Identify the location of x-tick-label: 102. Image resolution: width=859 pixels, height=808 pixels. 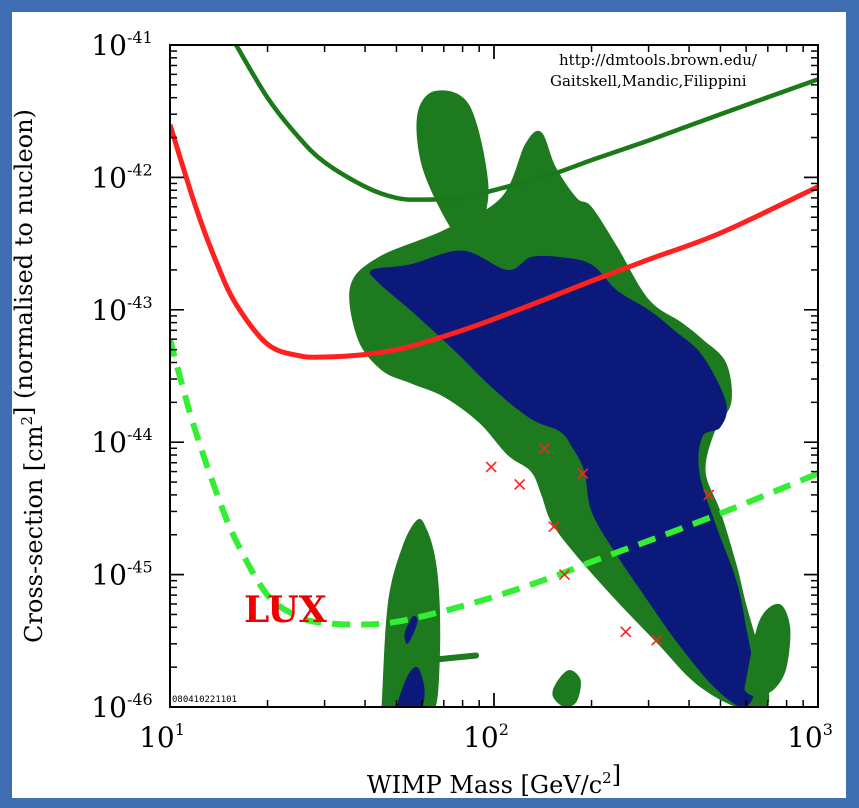
(486, 737).